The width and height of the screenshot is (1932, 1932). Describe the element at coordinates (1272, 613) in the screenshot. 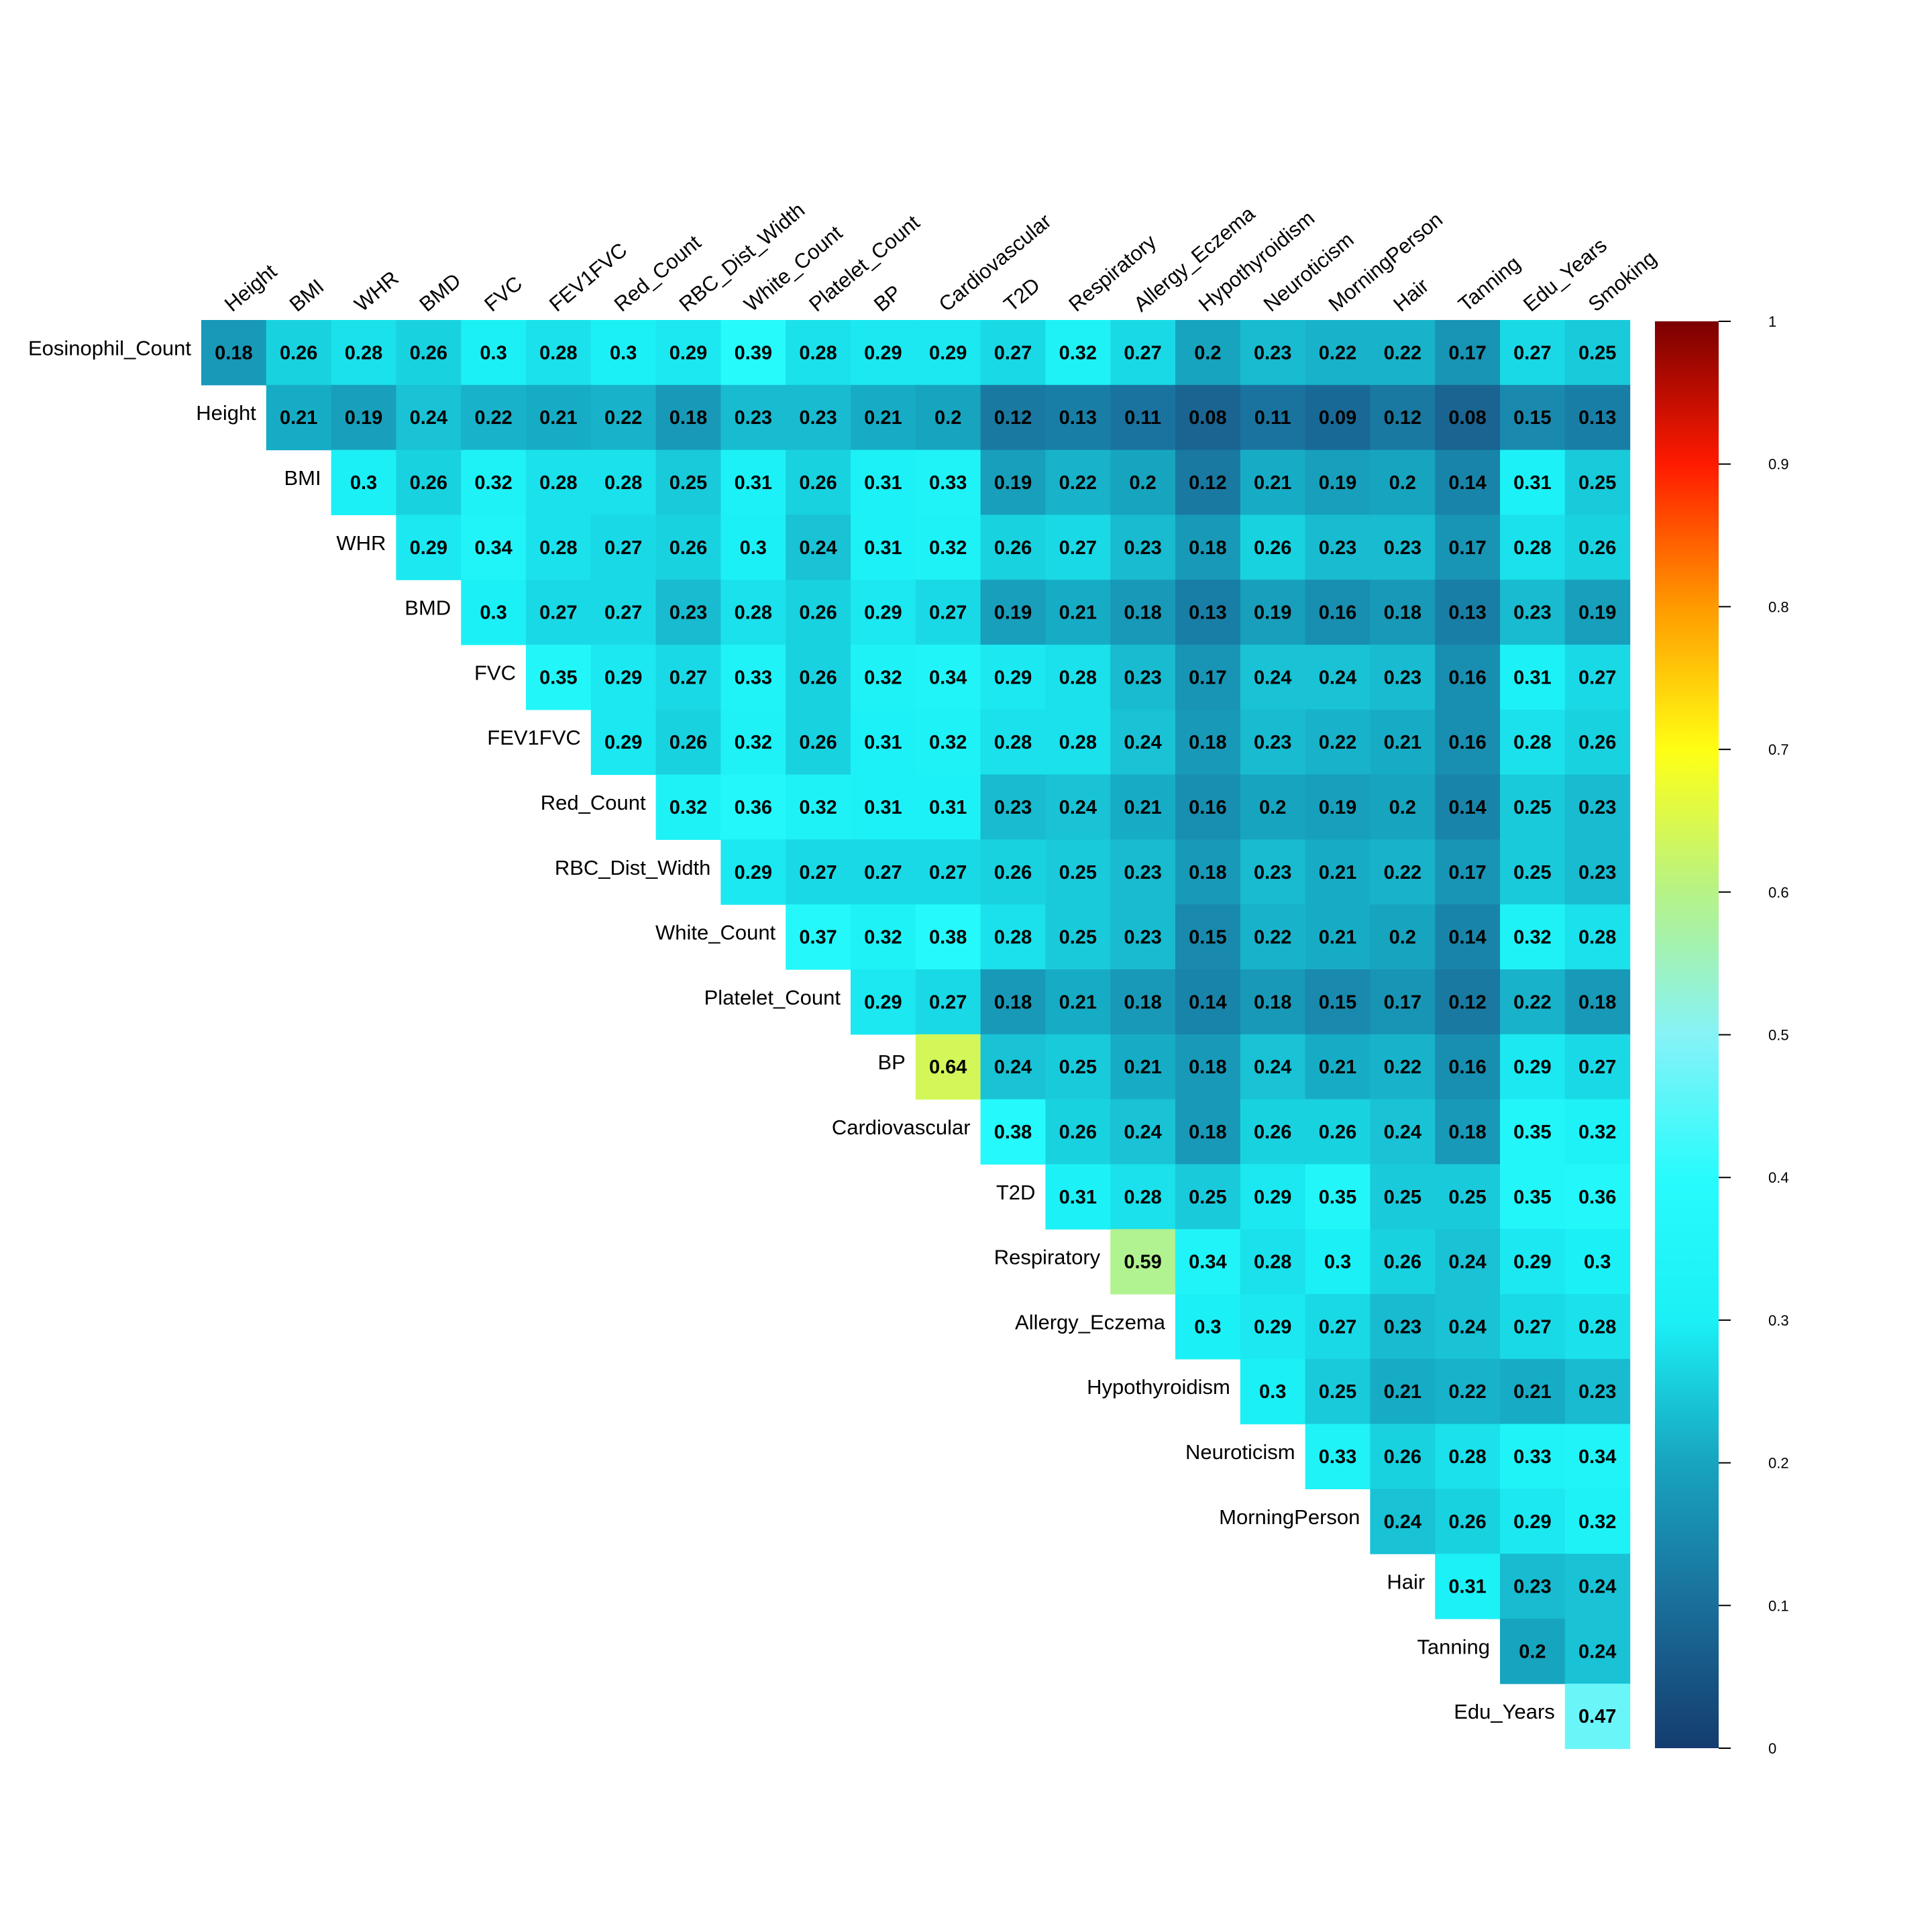

I see `cell-value-label: 0.19` at that location.